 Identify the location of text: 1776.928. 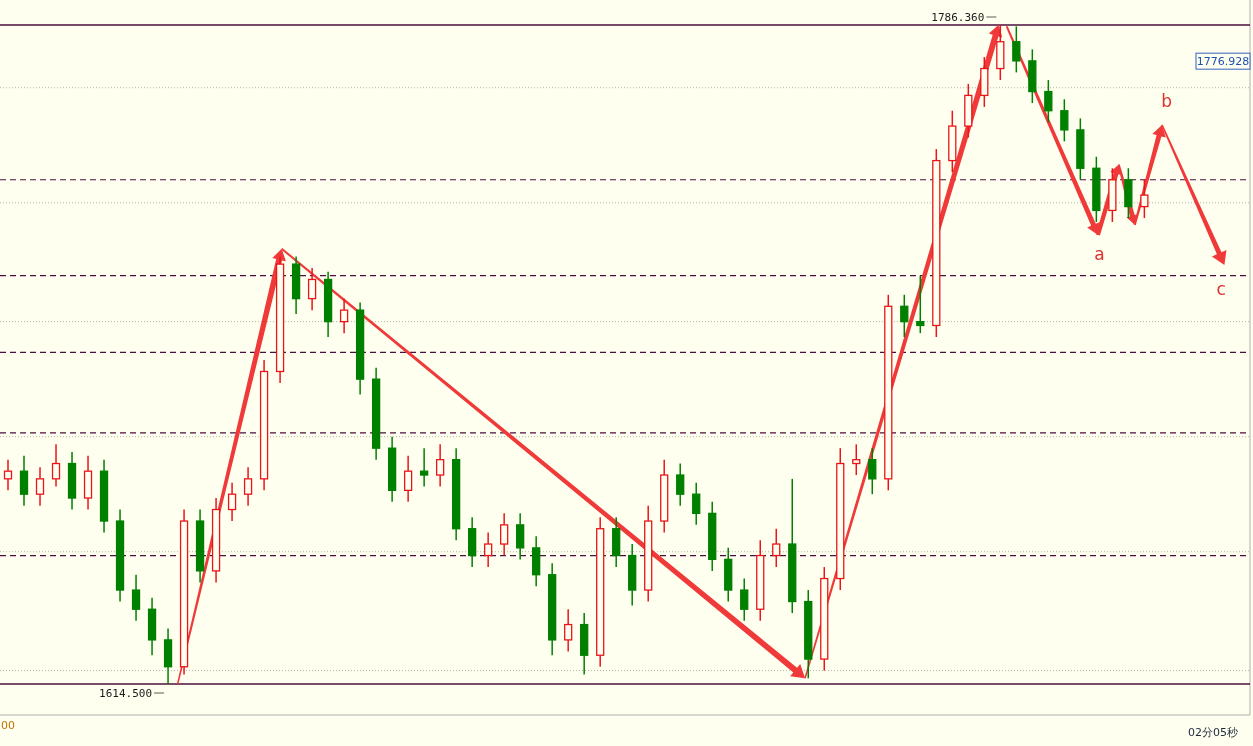
(1223, 62).